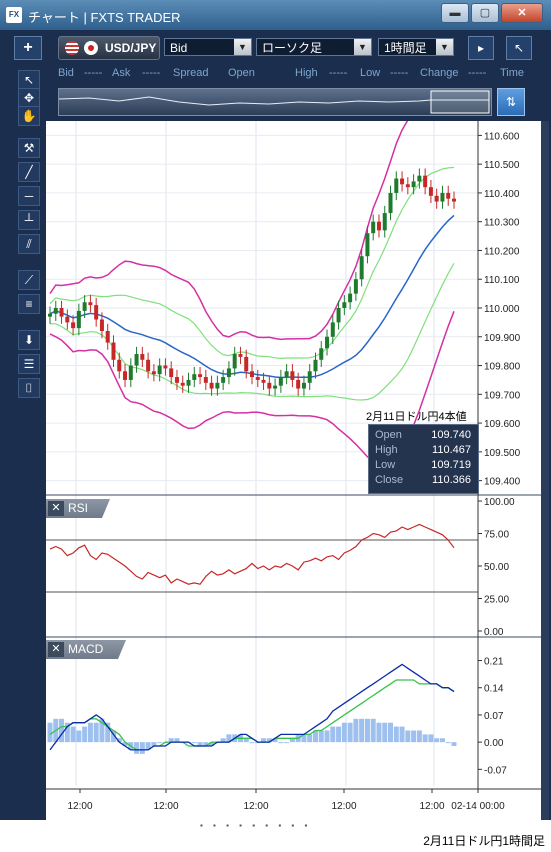  What do you see at coordinates (416, 417) in the screenshot?
I see `ohlc-title: 2月11日ドル円4本値` at bounding box center [416, 417].